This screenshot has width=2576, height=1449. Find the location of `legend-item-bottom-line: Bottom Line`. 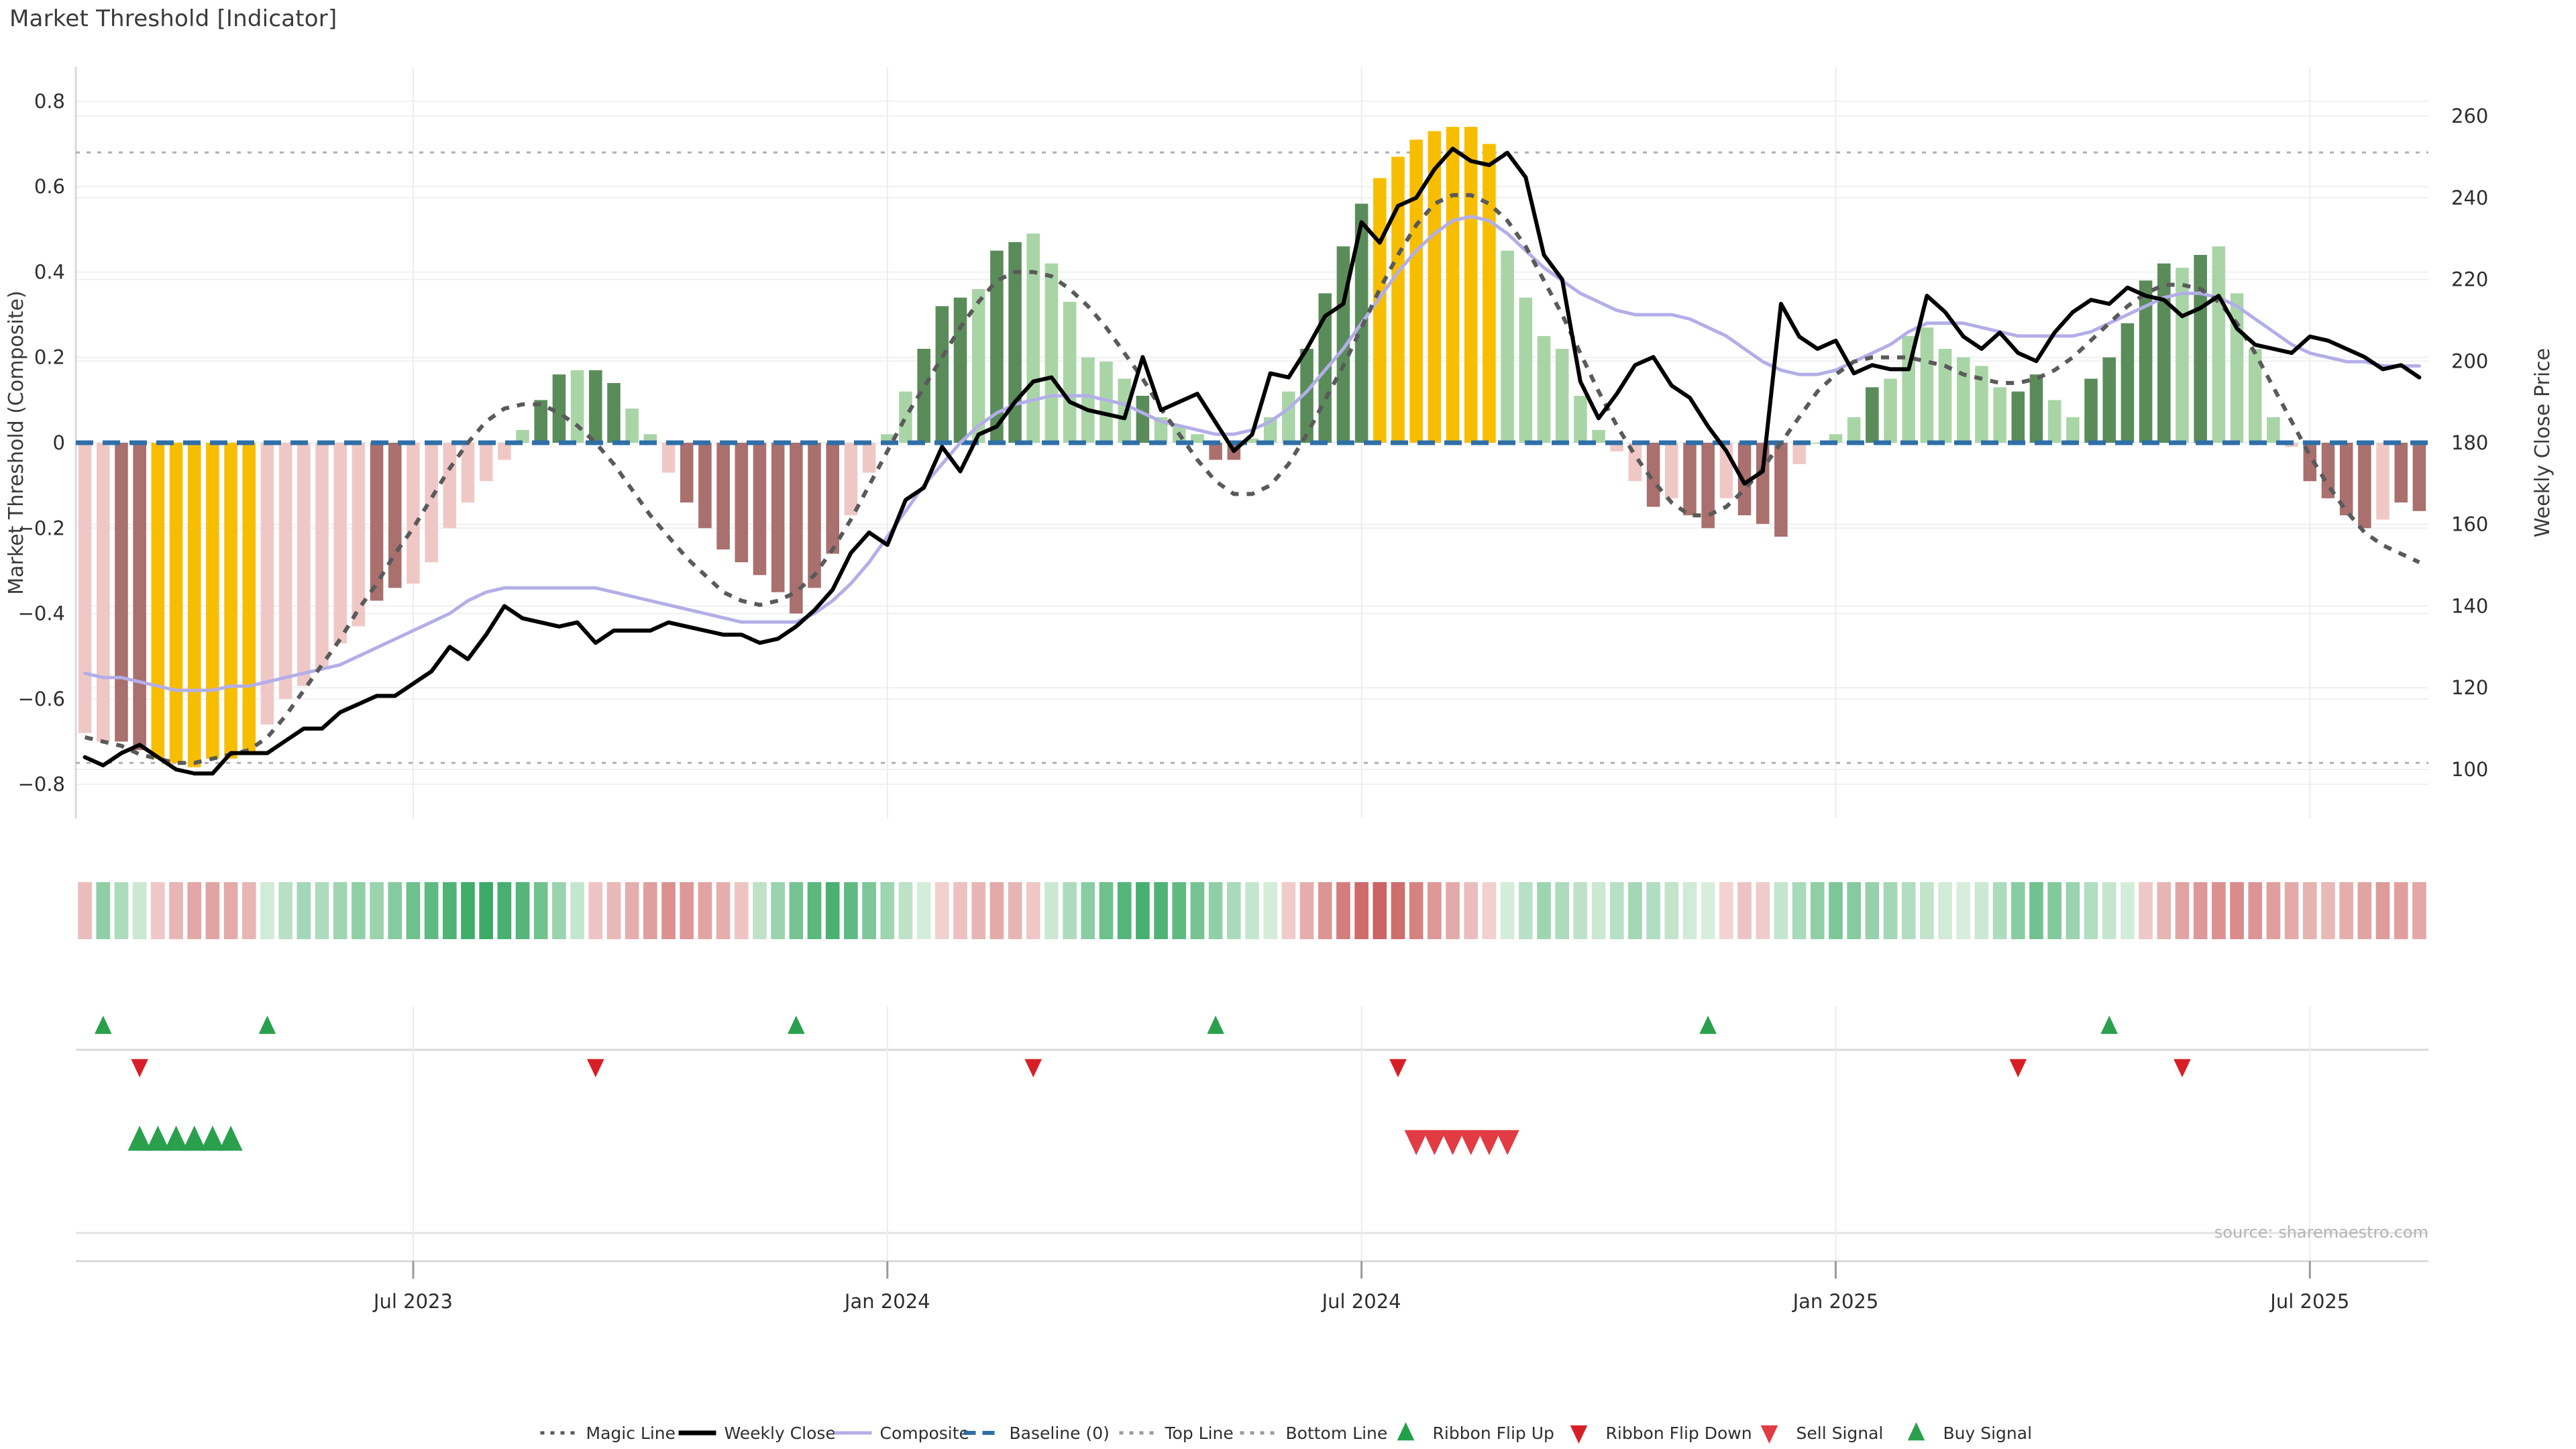

legend-item-bottom-line: Bottom Line is located at coordinates (1314, 1433).